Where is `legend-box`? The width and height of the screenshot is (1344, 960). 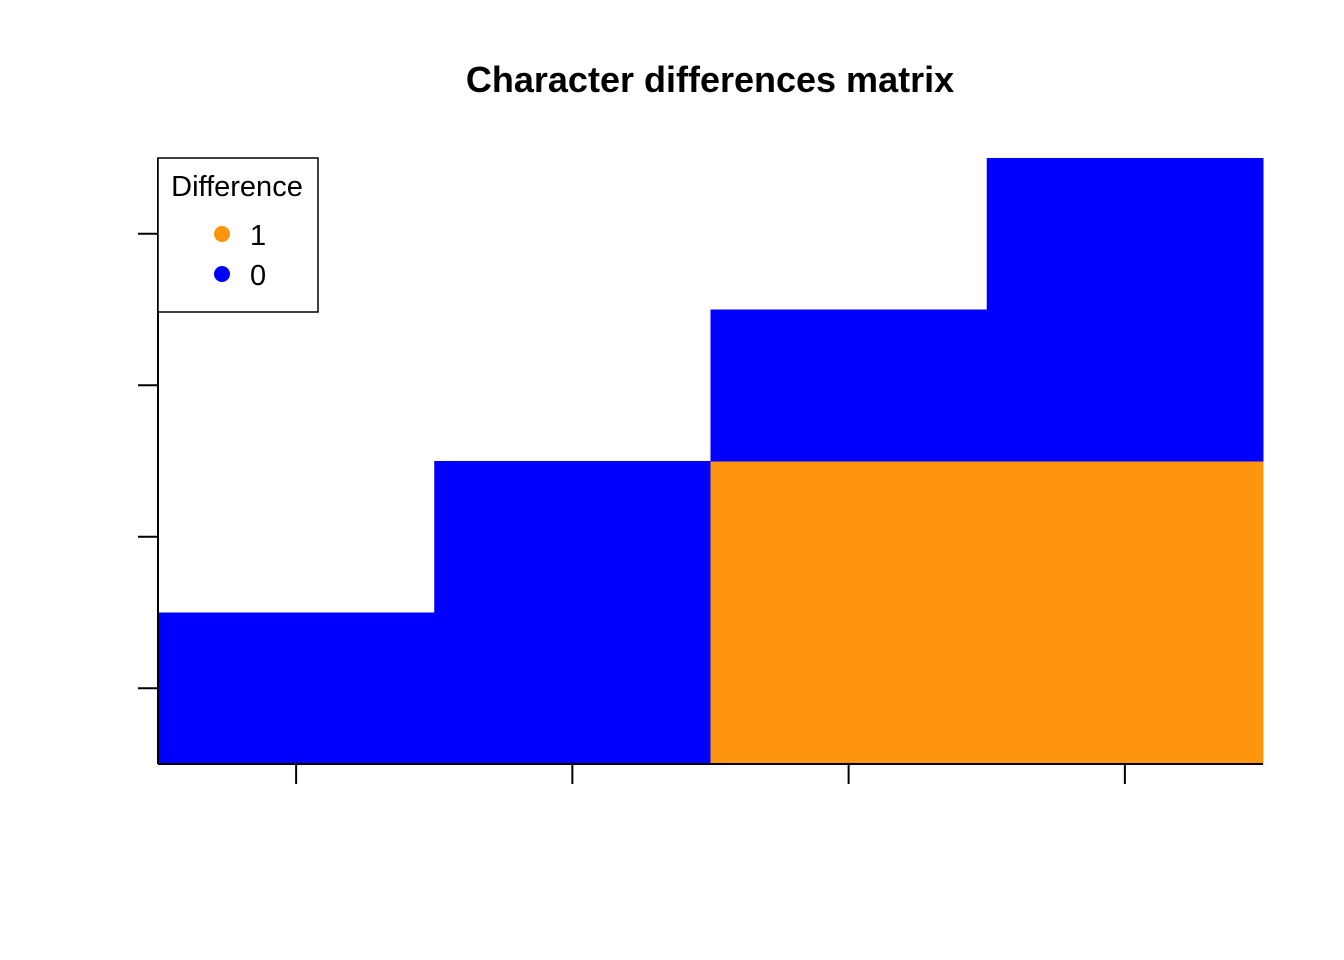 legend-box is located at coordinates (238, 235).